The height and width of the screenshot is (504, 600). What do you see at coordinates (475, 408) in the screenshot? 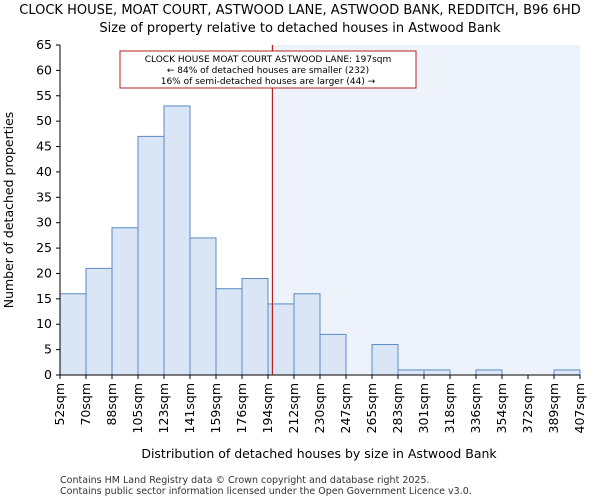
I see `x-tick-label: 336sqm` at bounding box center [475, 408].